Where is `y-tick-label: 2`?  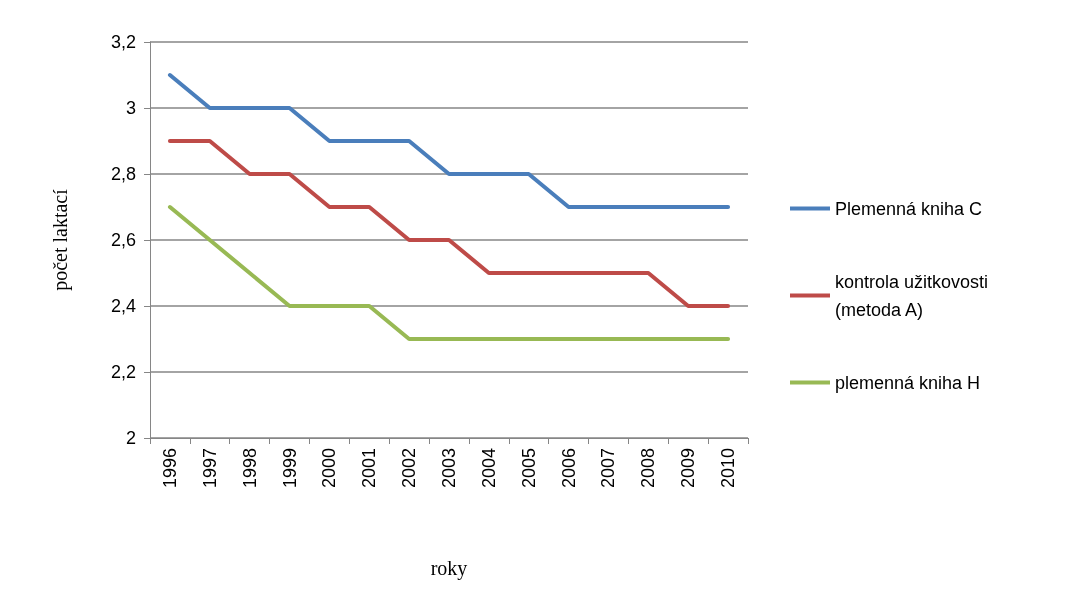
y-tick-label: 2 is located at coordinates (130, 438).